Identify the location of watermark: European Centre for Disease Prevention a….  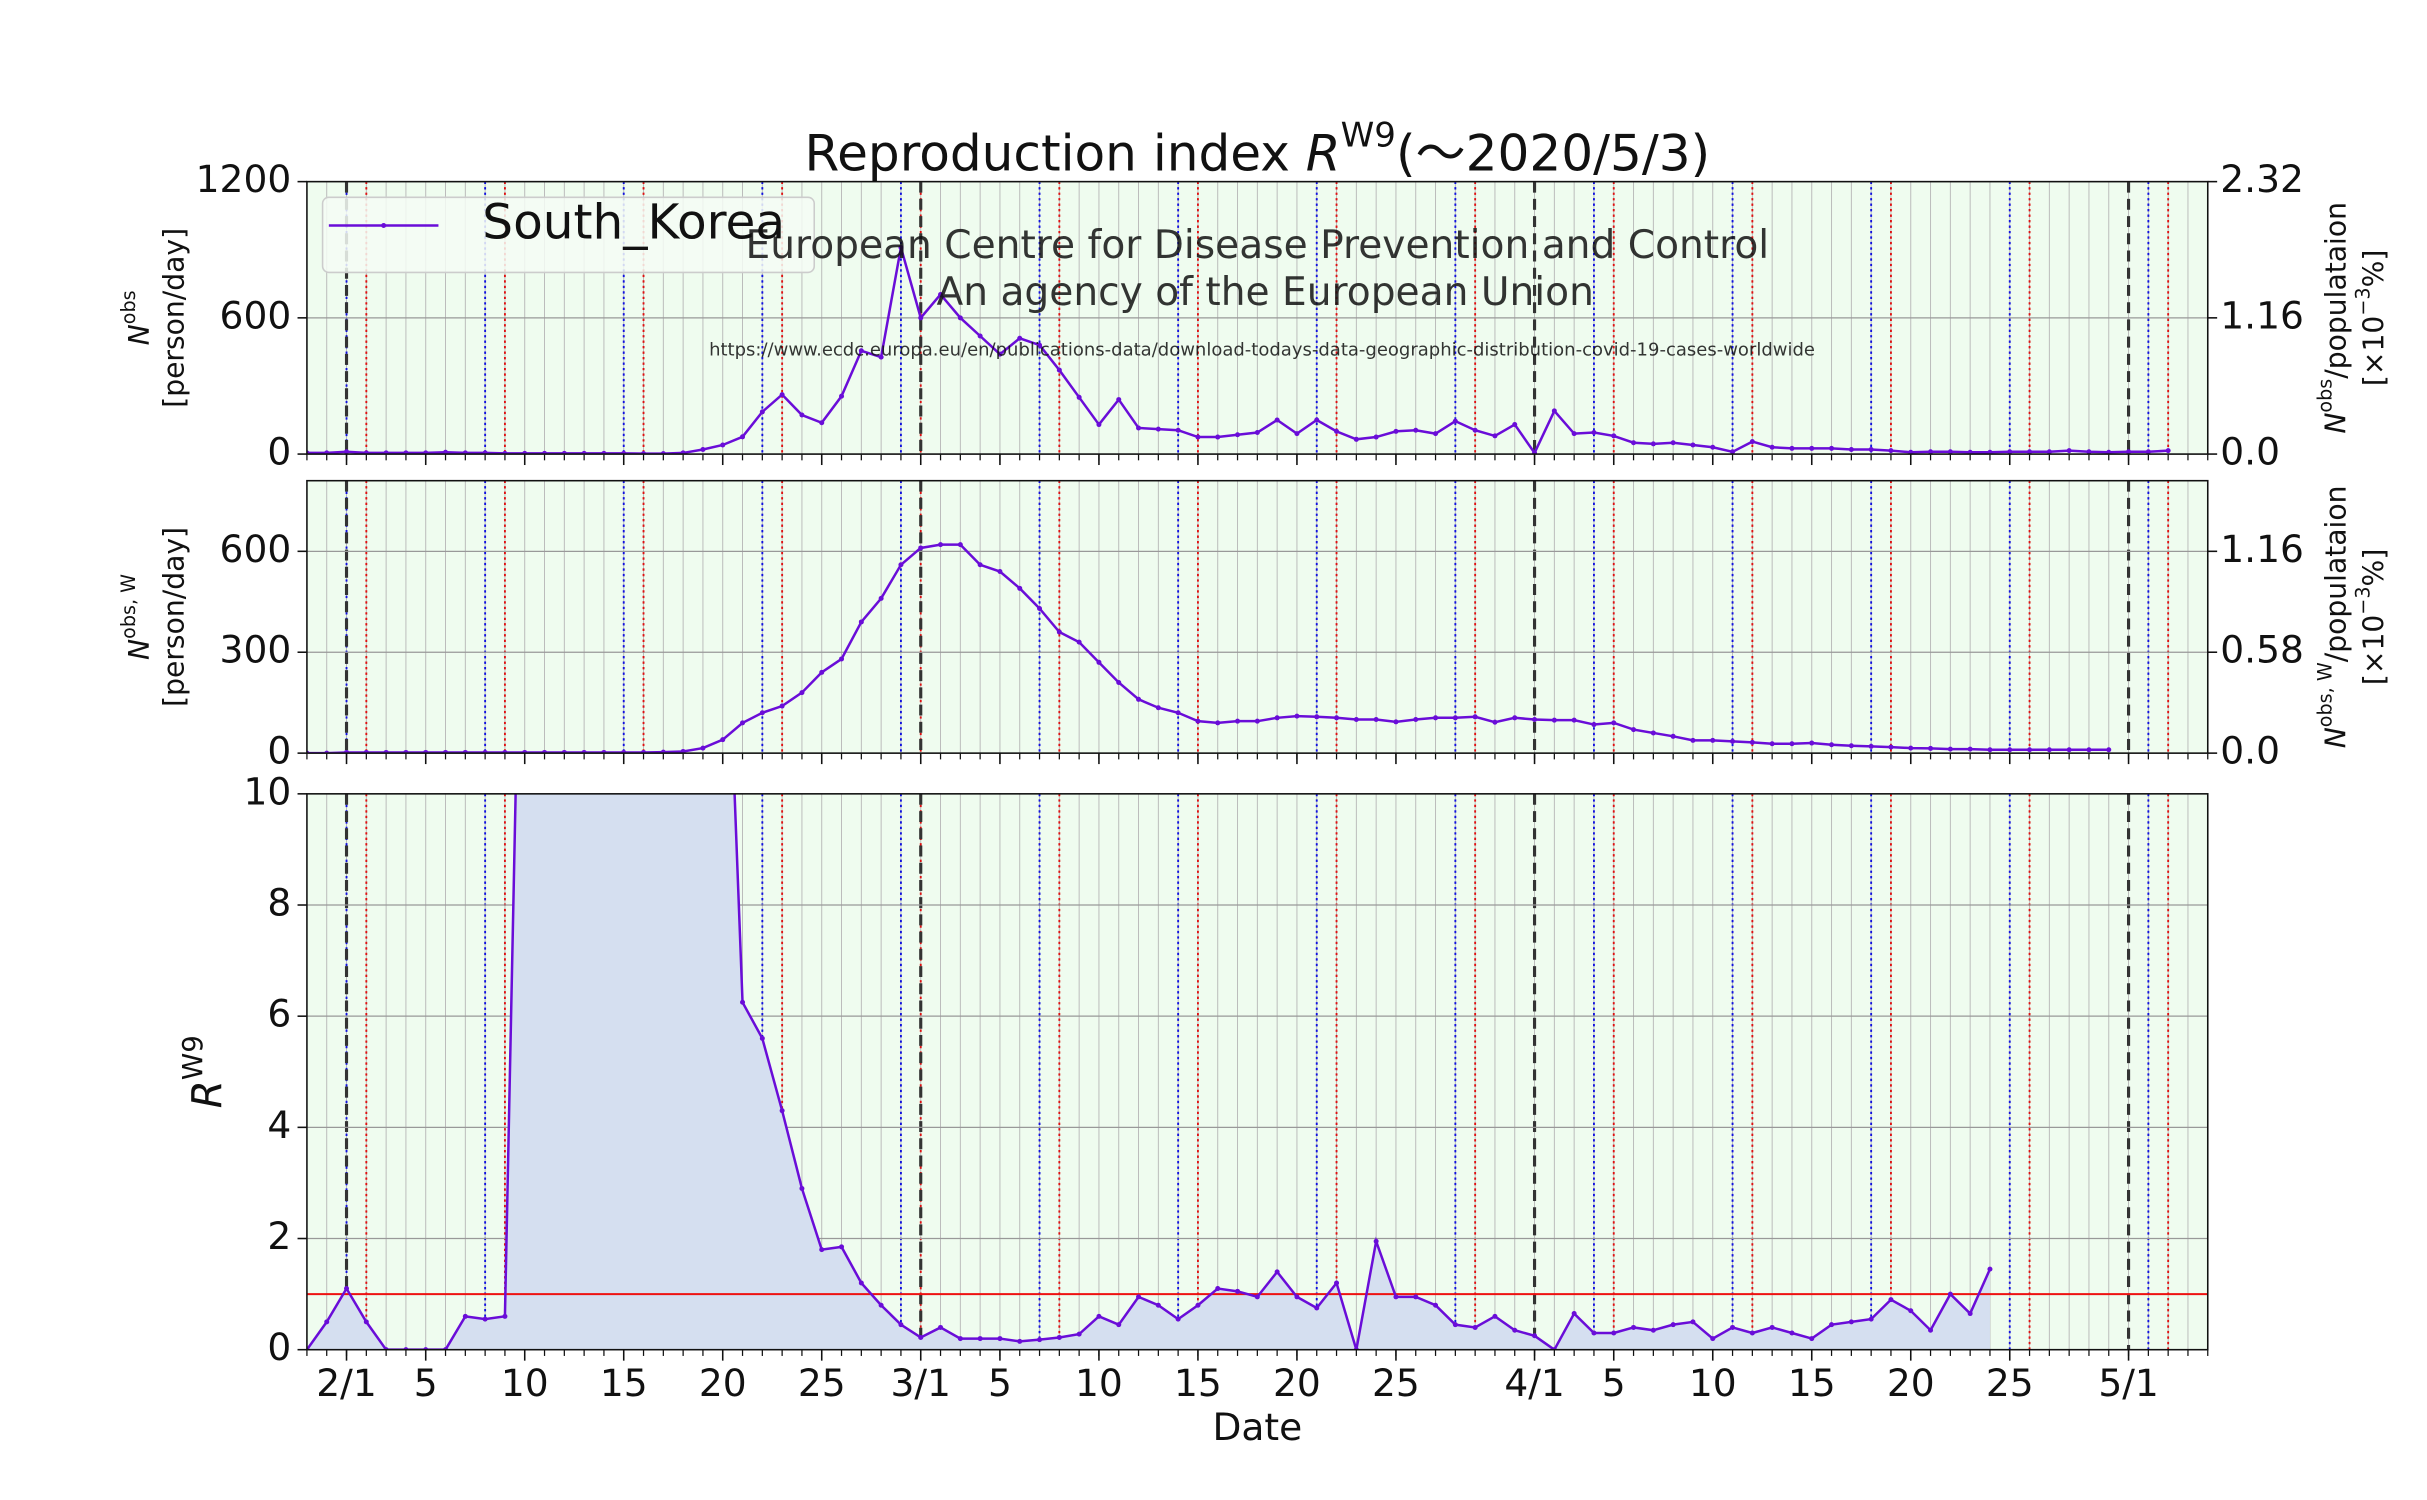
(1257, 245).